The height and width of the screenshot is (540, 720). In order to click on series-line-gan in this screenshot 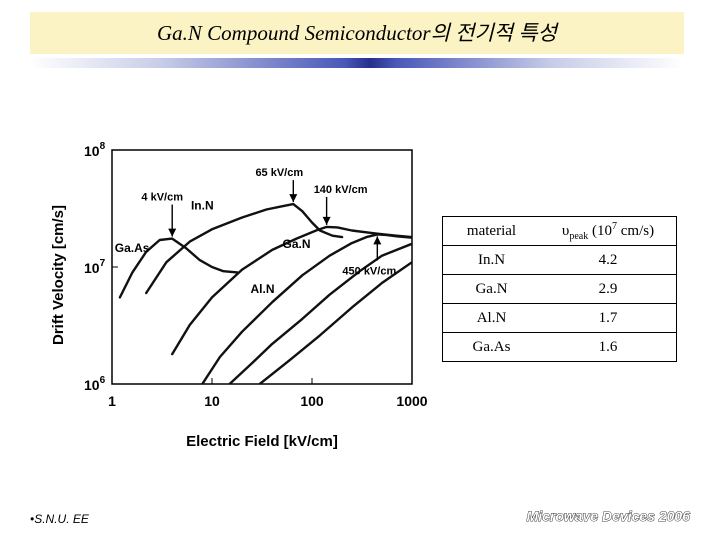, I will do `click(291, 290)`.